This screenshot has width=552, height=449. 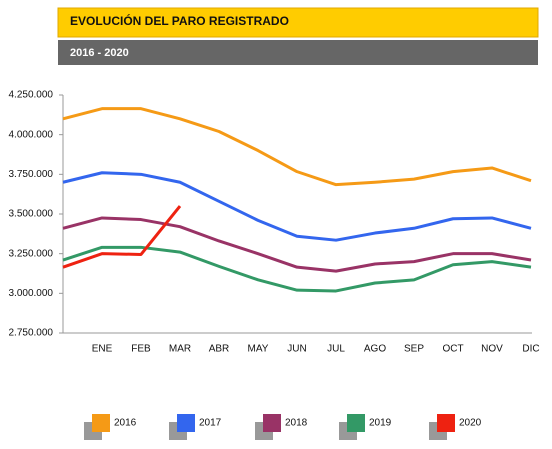 What do you see at coordinates (530, 349) in the screenshot?
I see `x-tick-label: DIC` at bounding box center [530, 349].